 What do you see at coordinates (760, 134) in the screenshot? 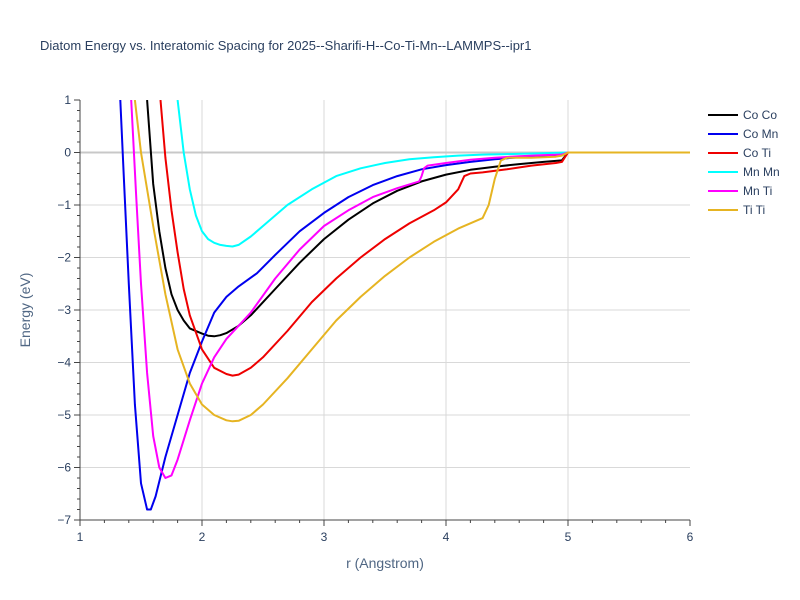
I see `legend-label: Co Mn` at bounding box center [760, 134].